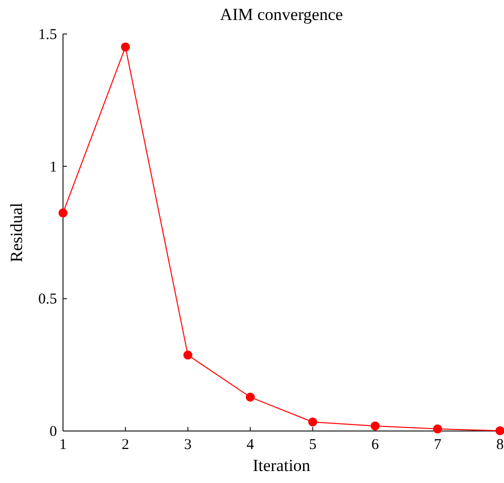 The width and height of the screenshot is (504, 483). Describe the element at coordinates (126, 445) in the screenshot. I see `x-tick-label: 2` at that location.